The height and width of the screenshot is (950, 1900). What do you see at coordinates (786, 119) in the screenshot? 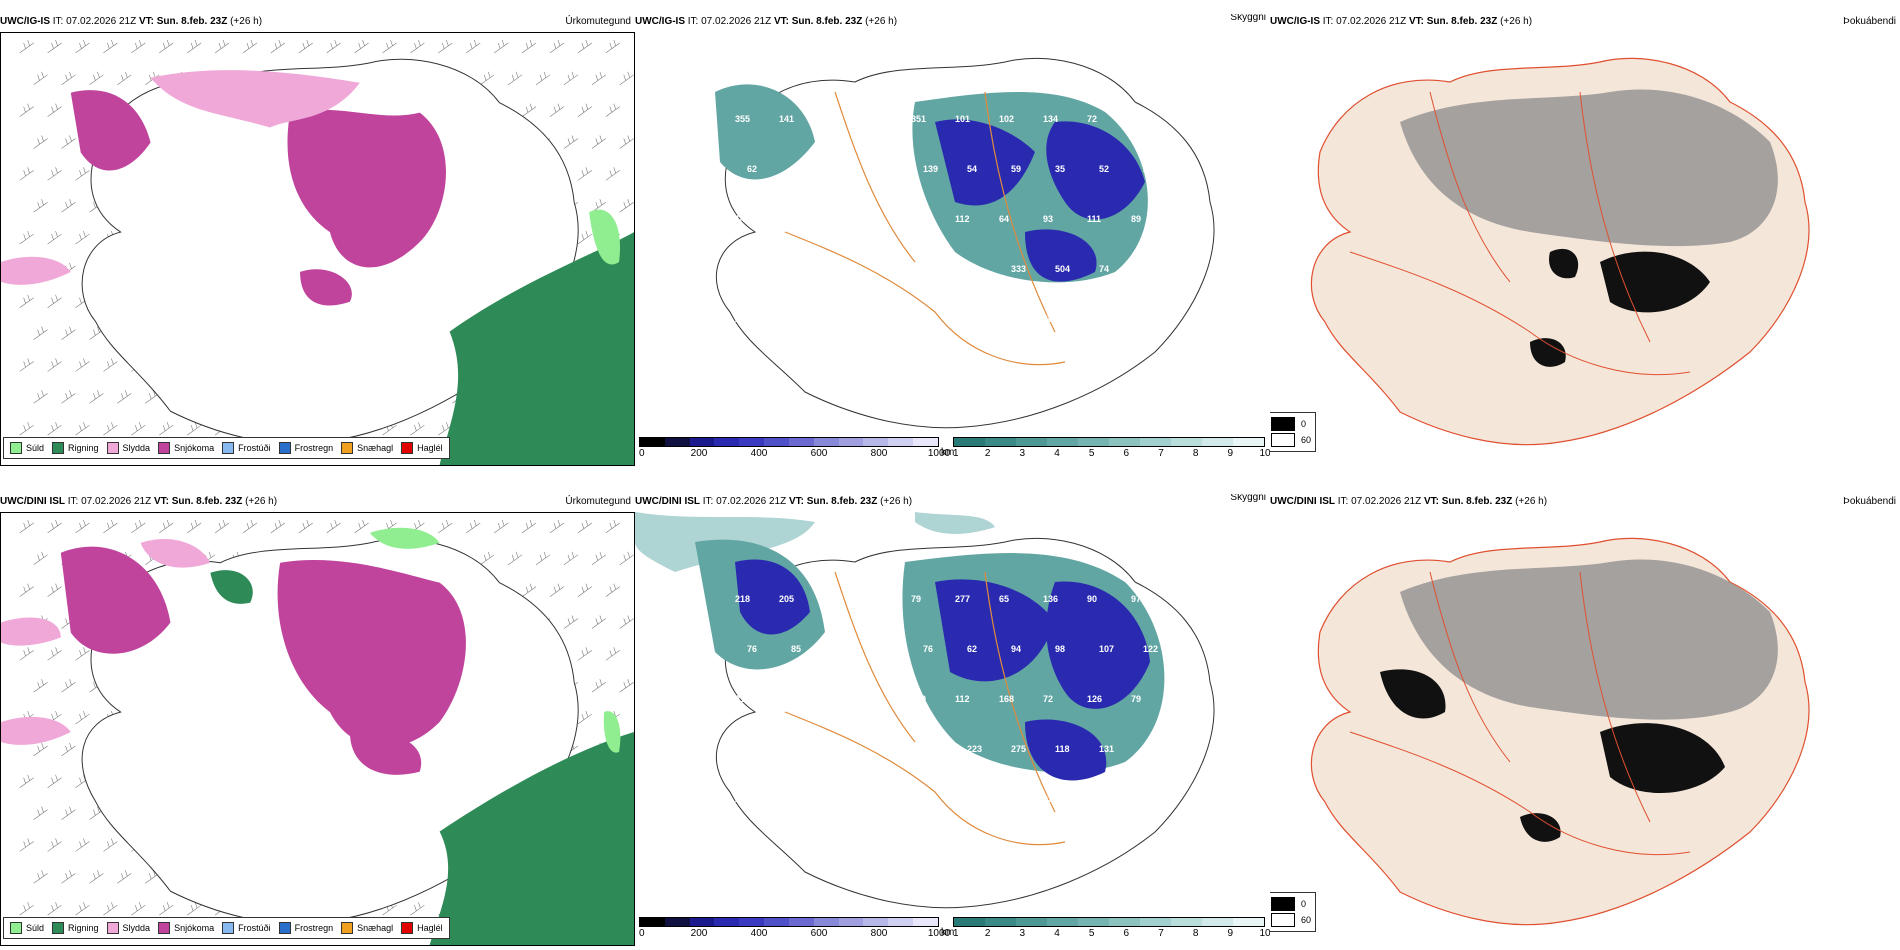
I see `visibility-value: 141` at bounding box center [786, 119].